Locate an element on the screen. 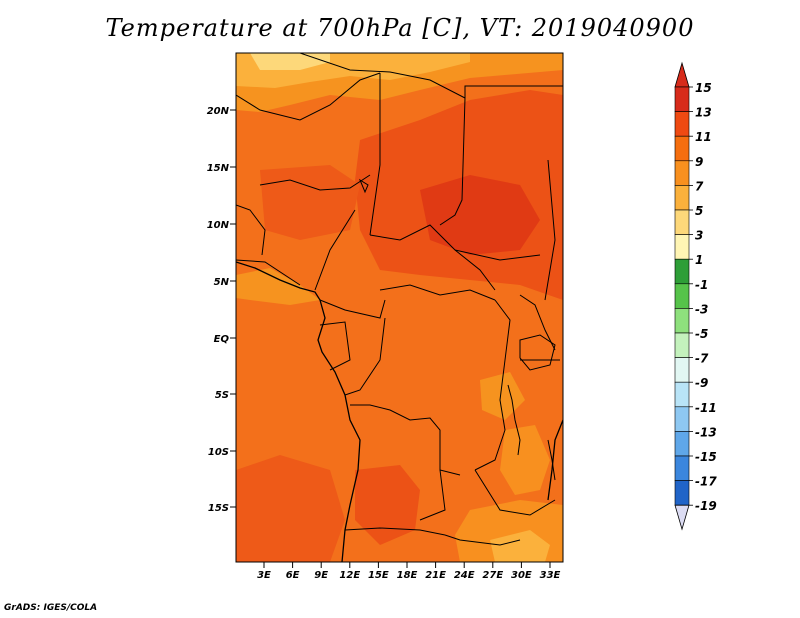 Image resolution: width=800 pixels, height=618 pixels. latitude-ticks: 20N 15N 10N 5N EQ 5S 10S 15S is located at coordinates (221, 310).